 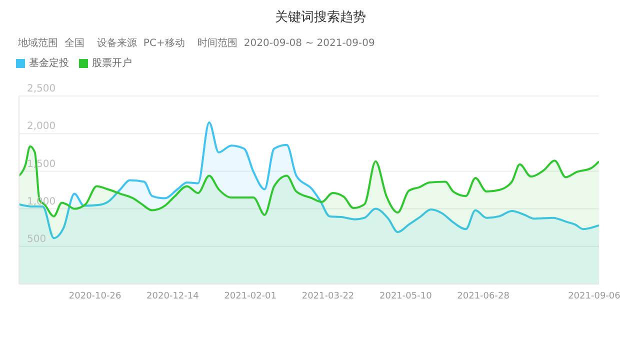 I want to click on y-tick-label: 500, so click(x=36, y=239).